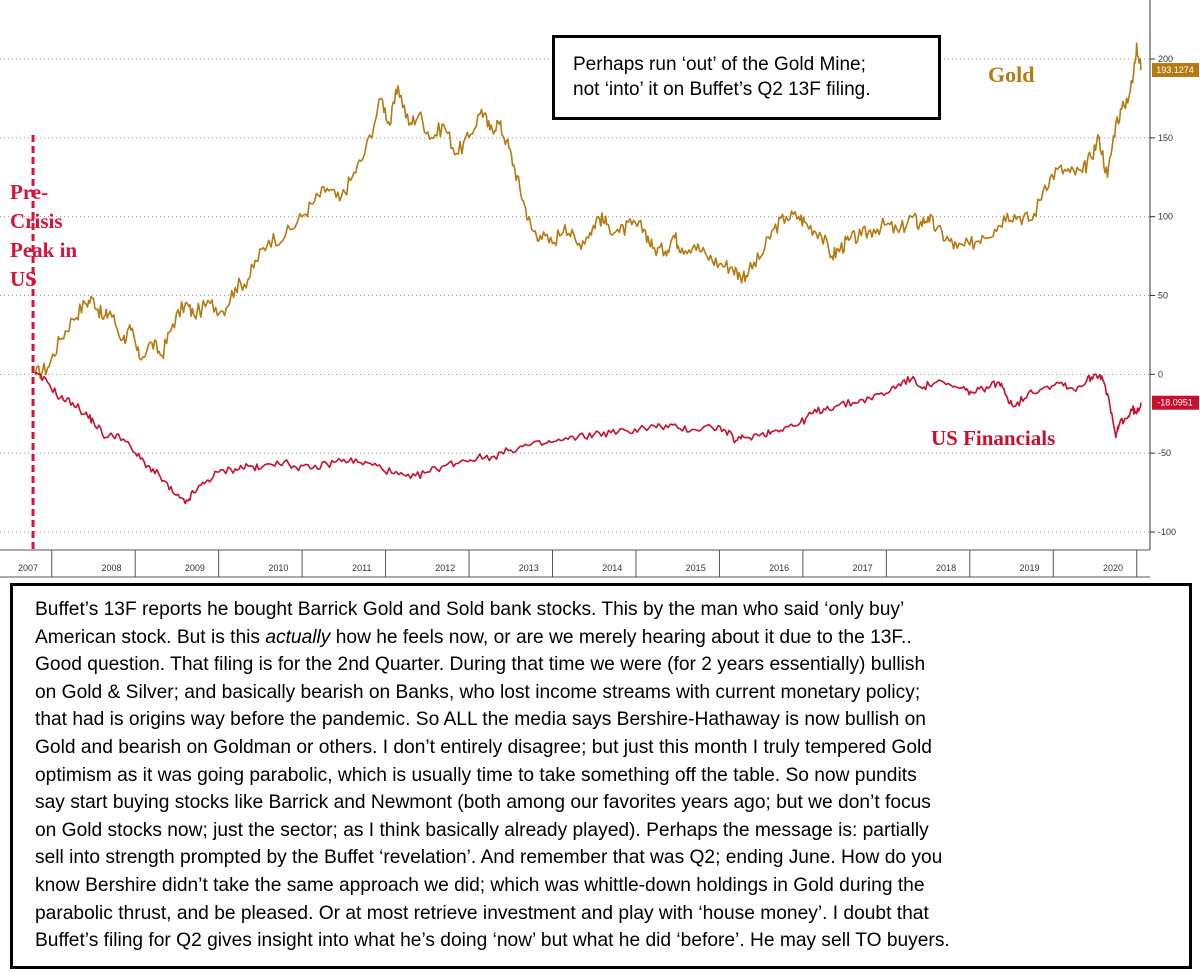  Describe the element at coordinates (28, 568) in the screenshot. I see `x-tick-label: 2007` at that location.